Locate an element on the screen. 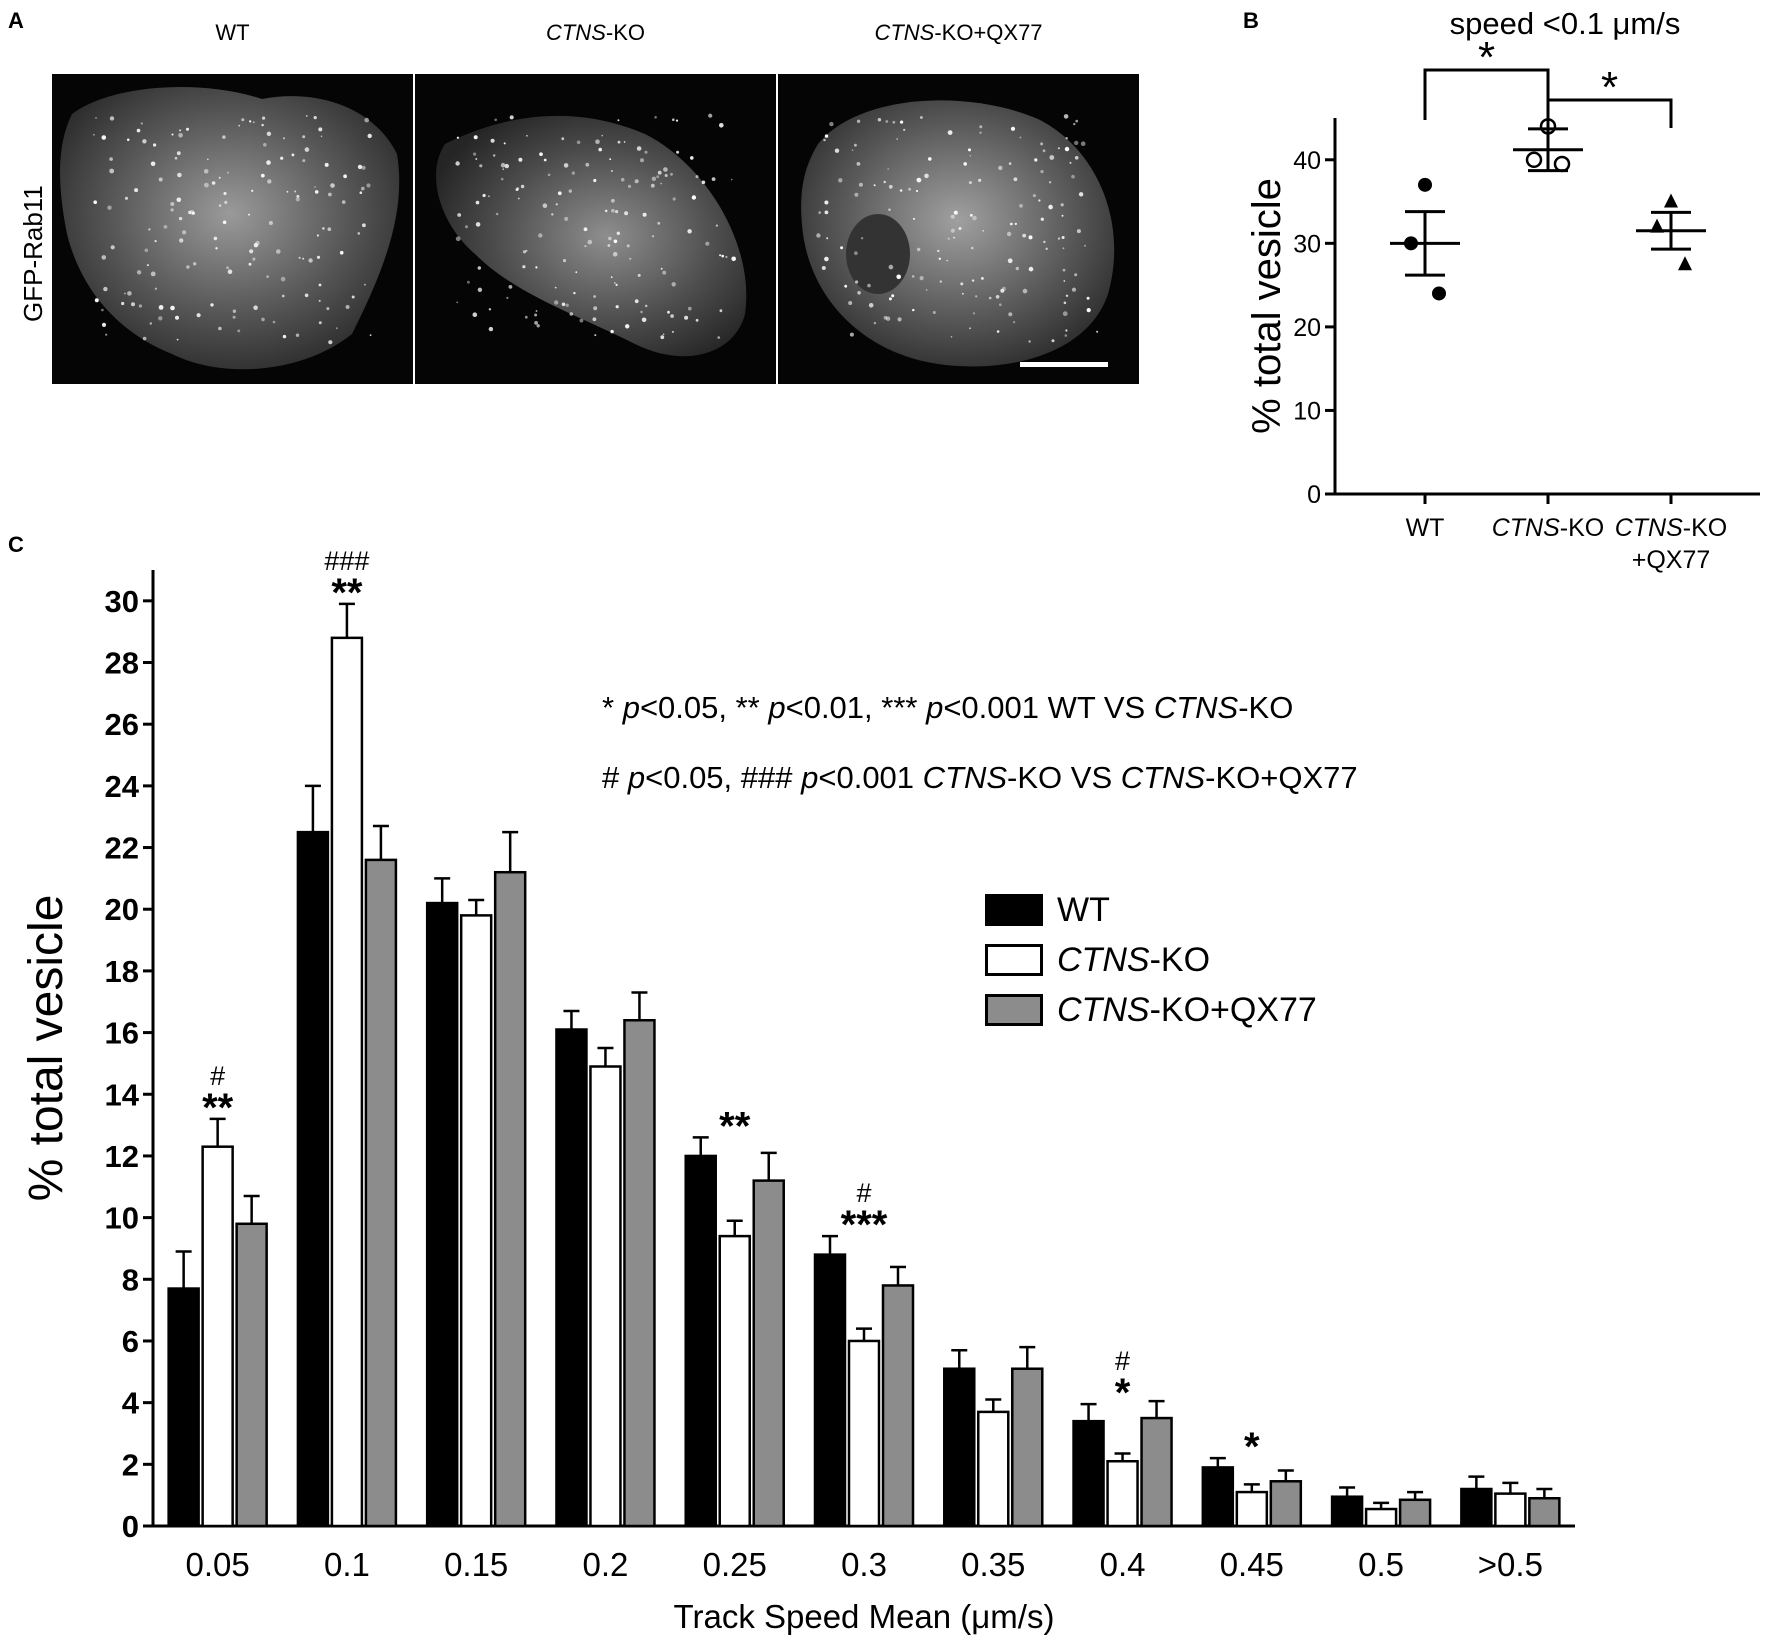 Image resolution: width=1772 pixels, height=1645 pixels. c-x-tick-label: >0.5 is located at coordinates (1510, 1564).